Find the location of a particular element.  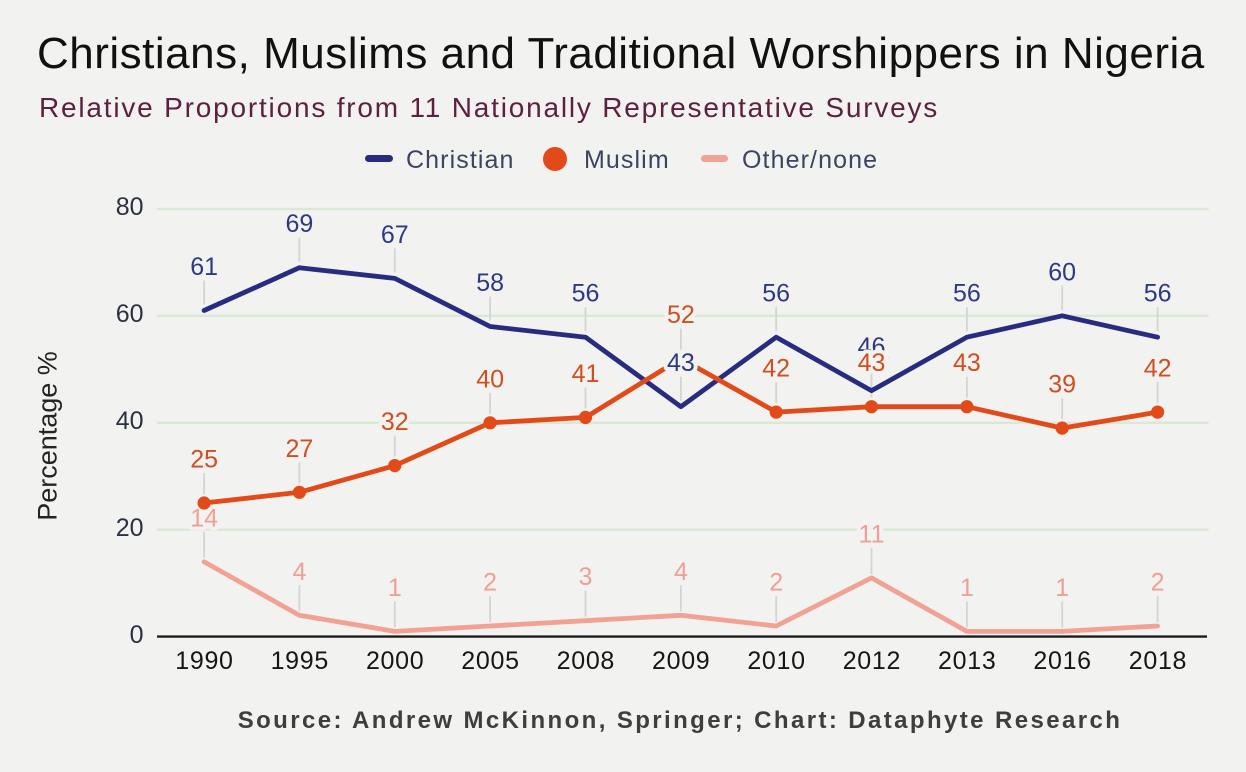

svg-text: 2016 is located at coordinates (1062, 661).